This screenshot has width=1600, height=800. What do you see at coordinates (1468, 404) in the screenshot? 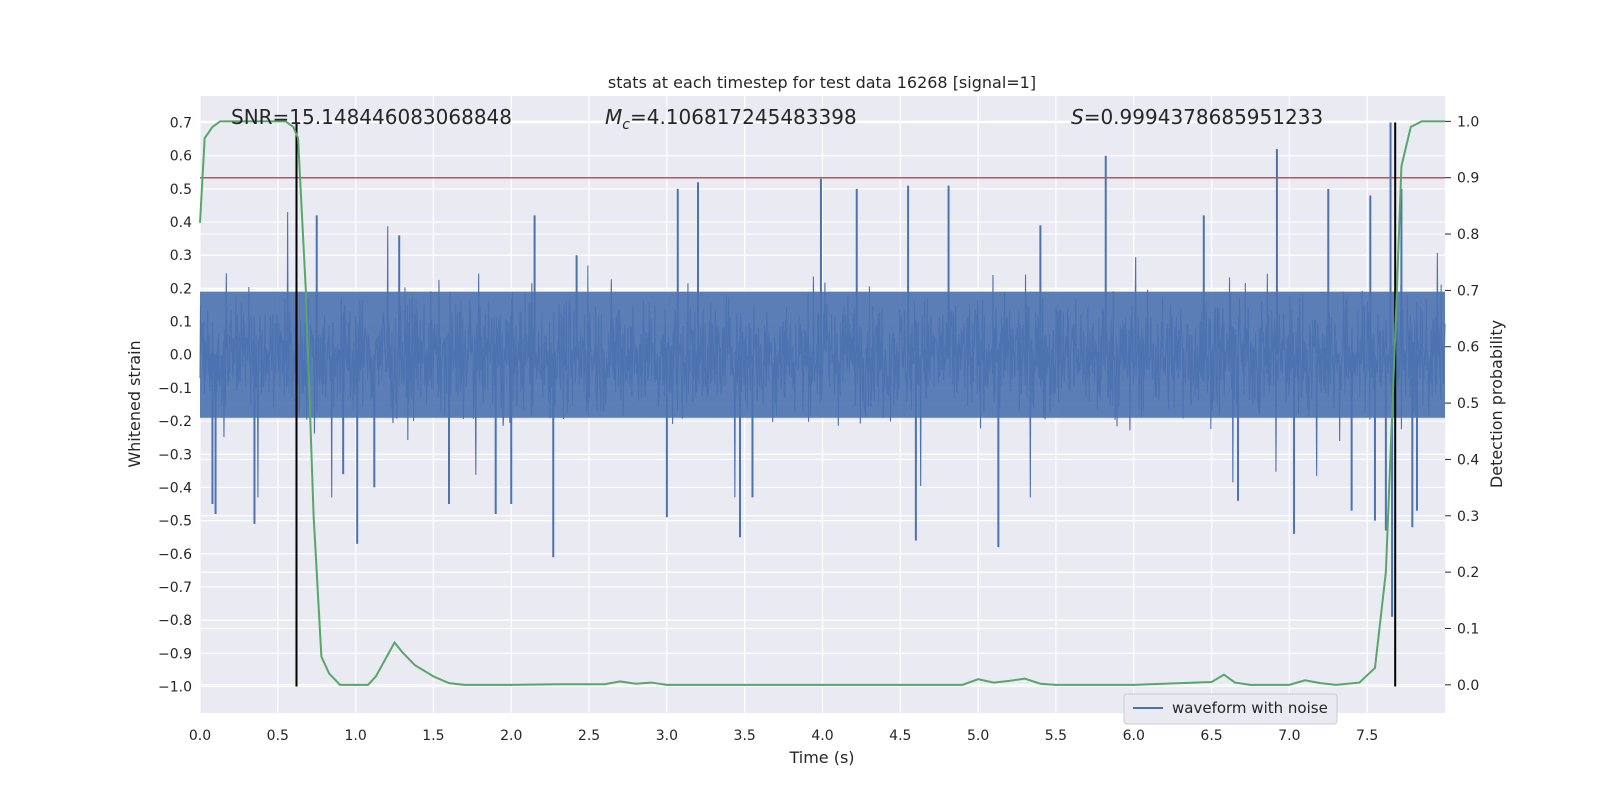
I see `y-right-tick-label: 0.5` at bounding box center [1468, 404].